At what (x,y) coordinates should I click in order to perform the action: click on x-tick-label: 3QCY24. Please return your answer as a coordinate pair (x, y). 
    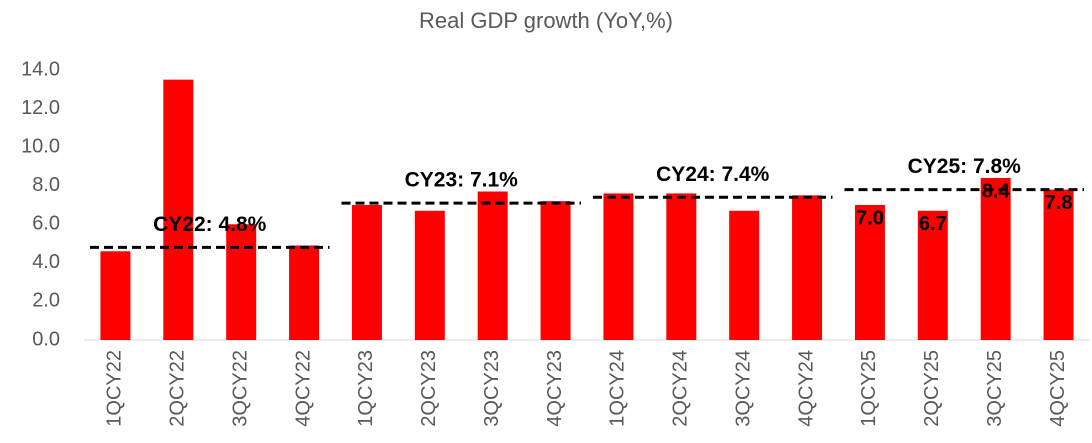
    Looking at the image, I should click on (743, 388).